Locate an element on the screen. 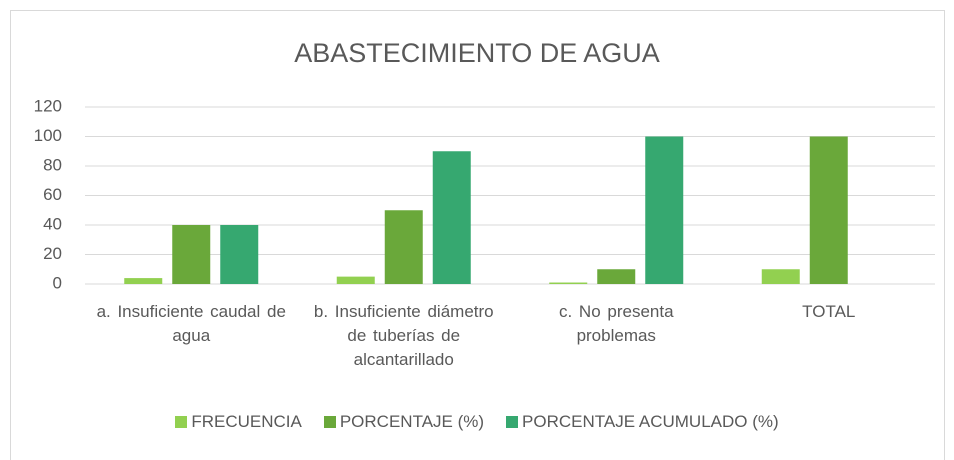  y-tick-label: 80 is located at coordinates (52, 164).